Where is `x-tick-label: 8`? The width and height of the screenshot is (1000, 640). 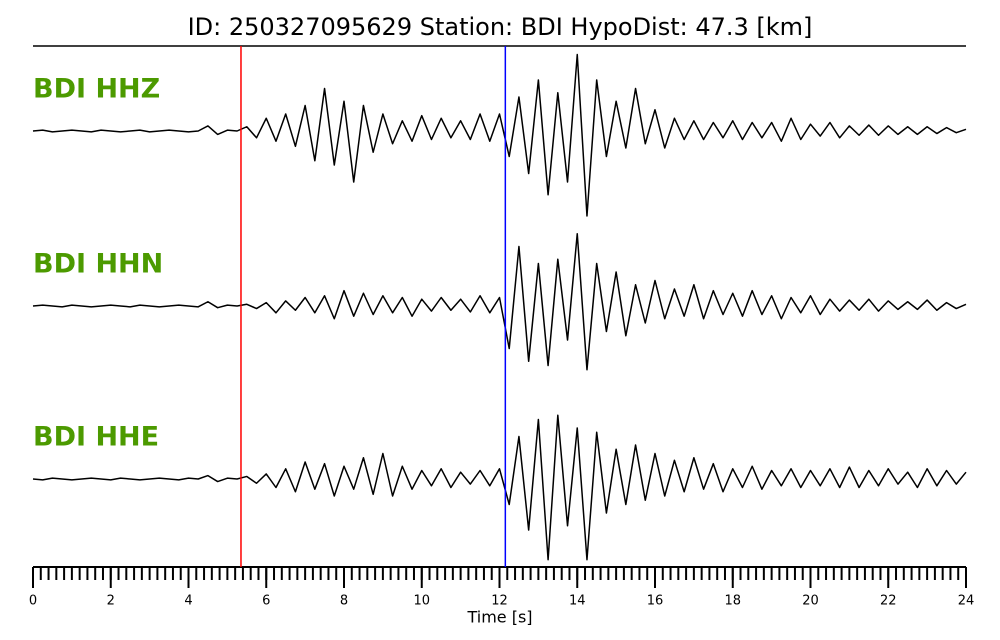
x-tick-label: 8 is located at coordinates (344, 601).